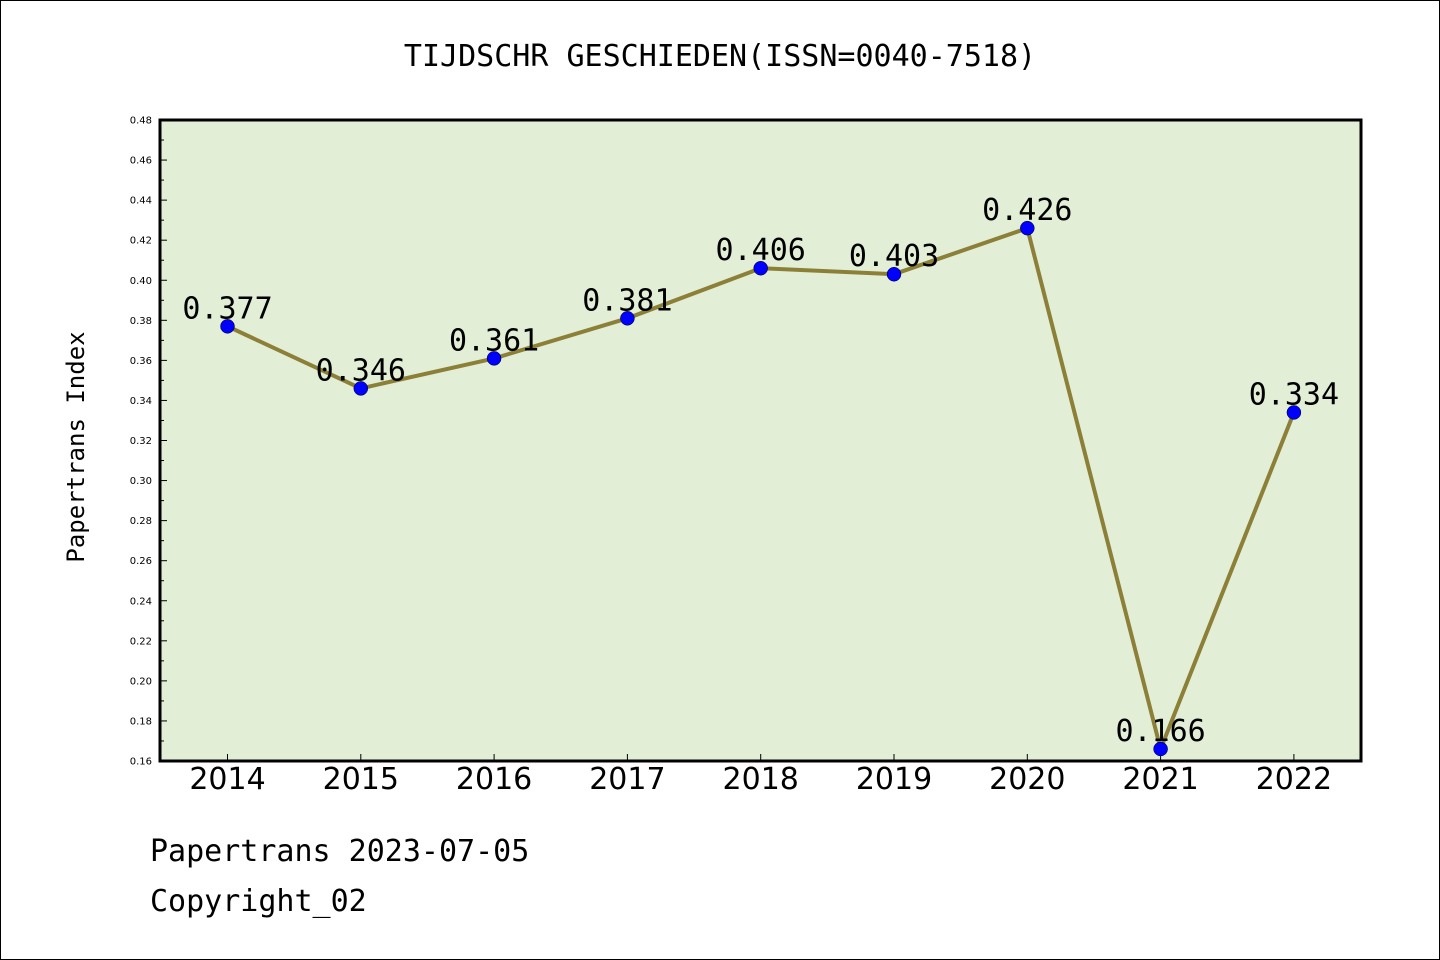  What do you see at coordinates (141, 361) in the screenshot?
I see `y-tick-label: 0.36` at bounding box center [141, 361].